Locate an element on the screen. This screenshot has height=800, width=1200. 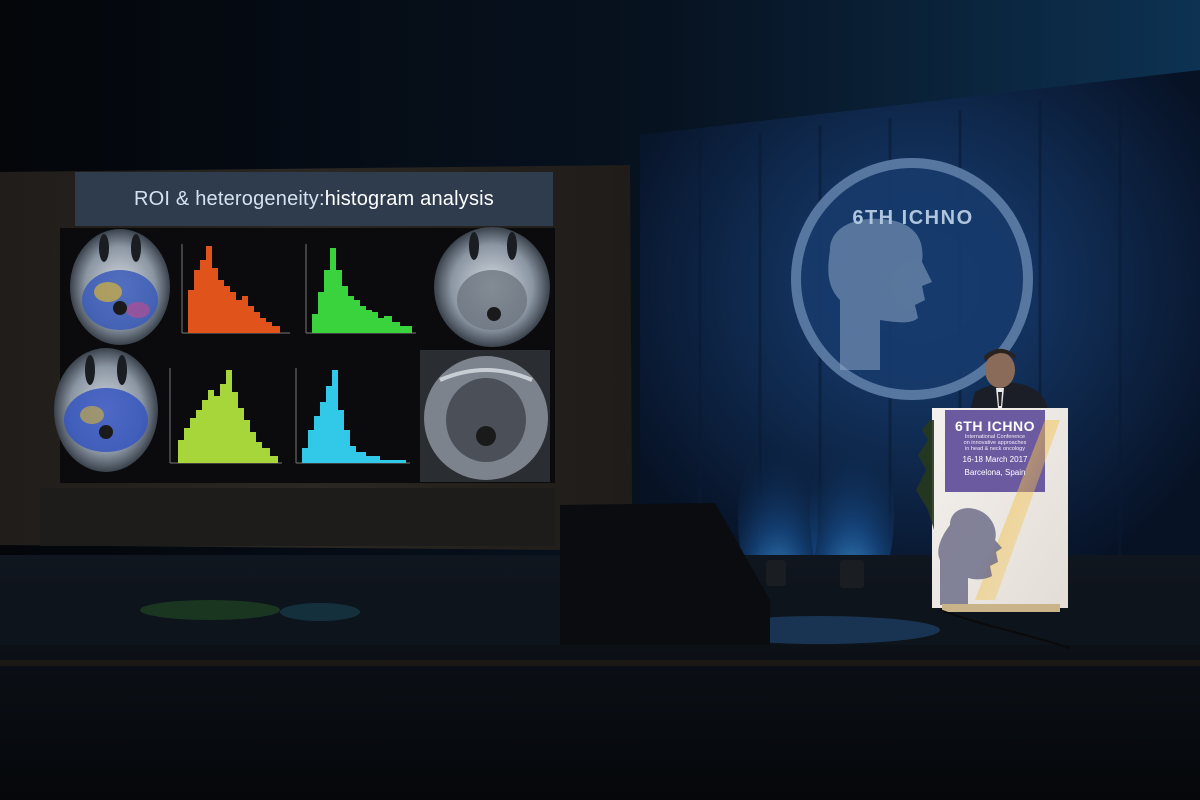
plant is located at coordinates (925, 475).